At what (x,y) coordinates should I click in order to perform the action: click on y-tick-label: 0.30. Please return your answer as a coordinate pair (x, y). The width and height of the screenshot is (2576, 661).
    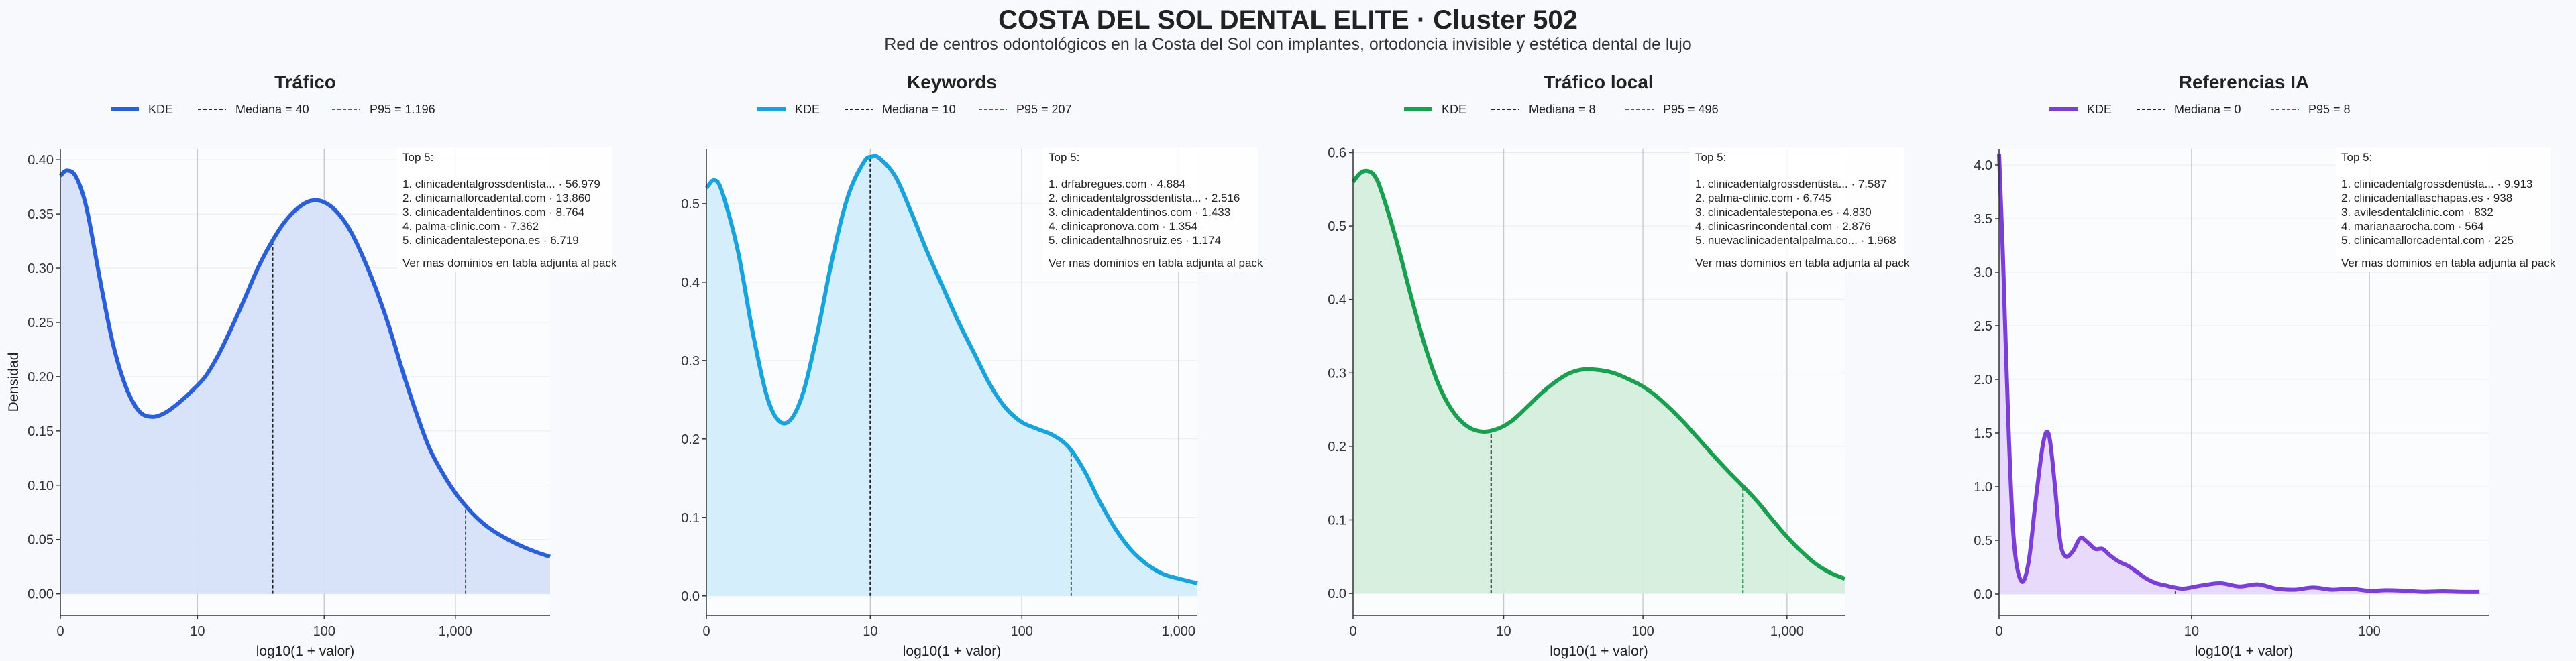
    Looking at the image, I should click on (41, 268).